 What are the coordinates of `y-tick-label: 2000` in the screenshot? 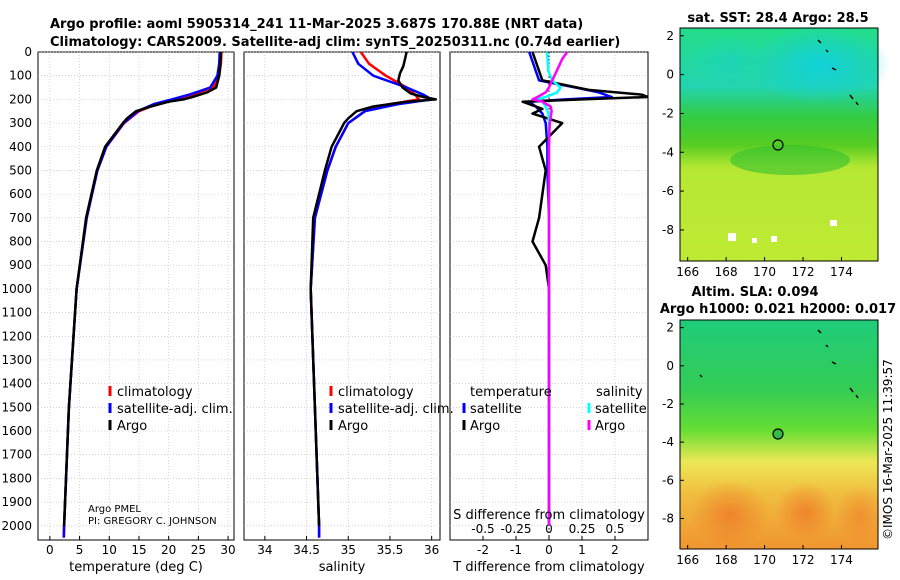 It's located at (16, 526).